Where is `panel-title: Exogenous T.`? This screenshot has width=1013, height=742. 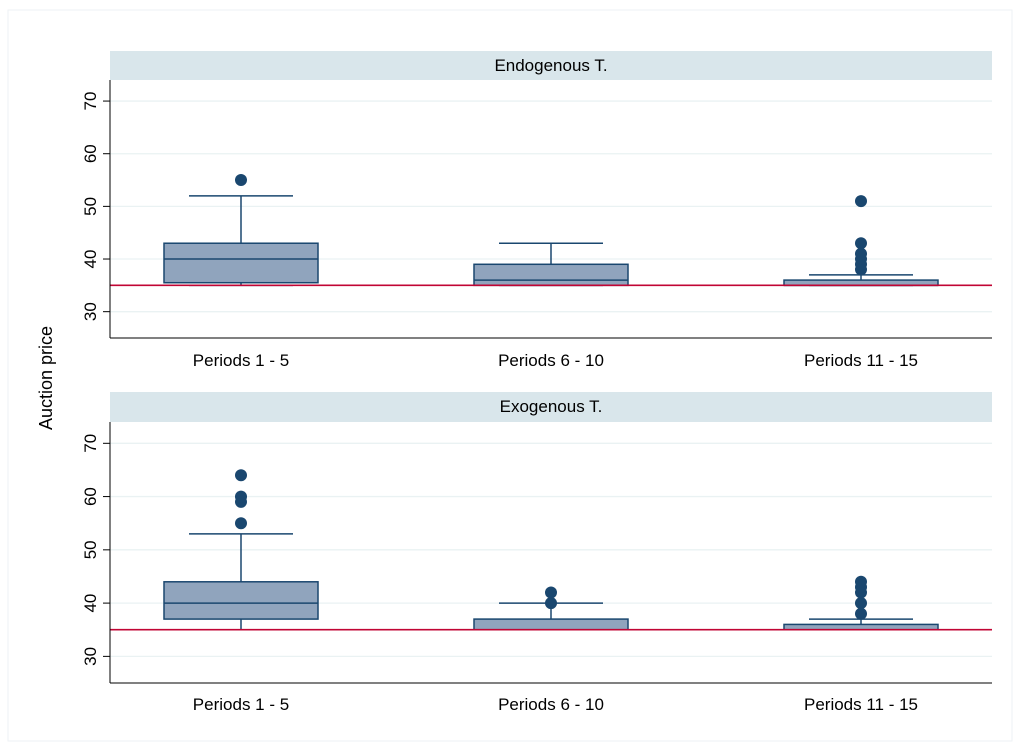 panel-title: Exogenous T. is located at coordinates (551, 406).